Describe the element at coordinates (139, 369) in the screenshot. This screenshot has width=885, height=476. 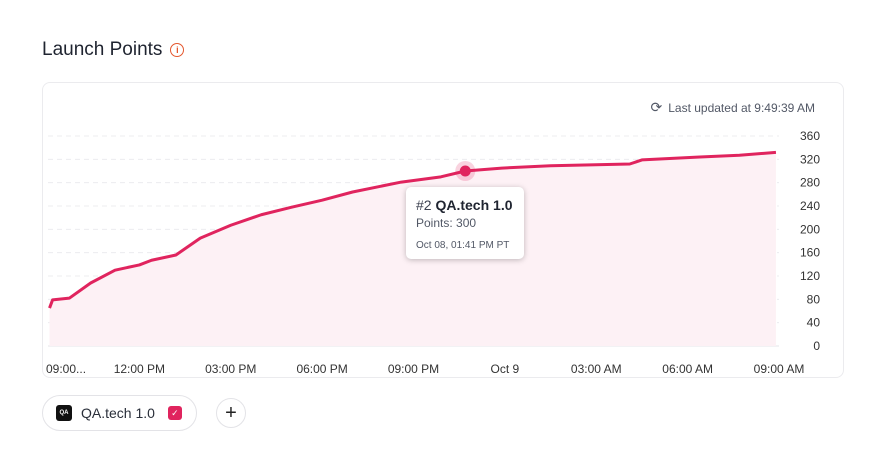
I see `x-tick-label: 12:00 PM` at that location.